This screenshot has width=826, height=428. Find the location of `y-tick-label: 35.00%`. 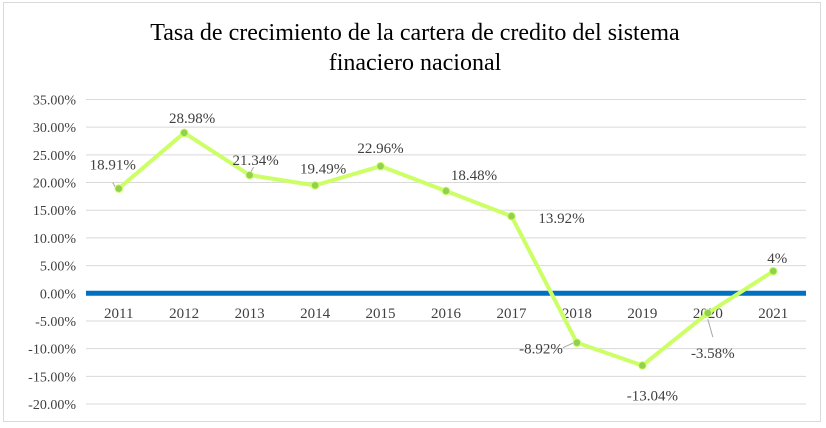

y-tick-label: 35.00% is located at coordinates (55, 101).